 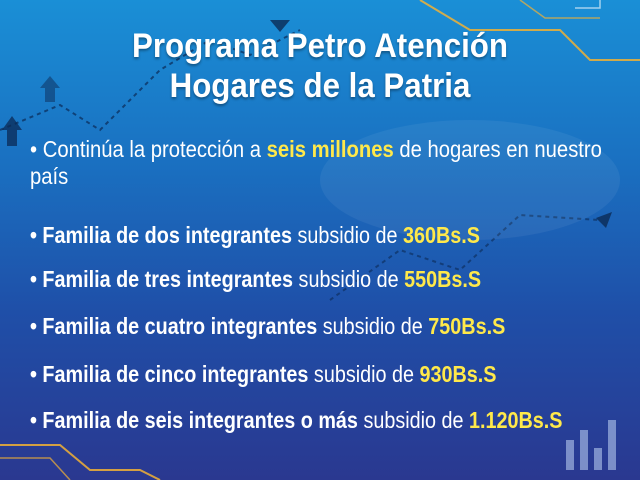 What do you see at coordinates (443, 279) in the screenshot?
I see `subsidy-amount: 550Bs.S` at bounding box center [443, 279].